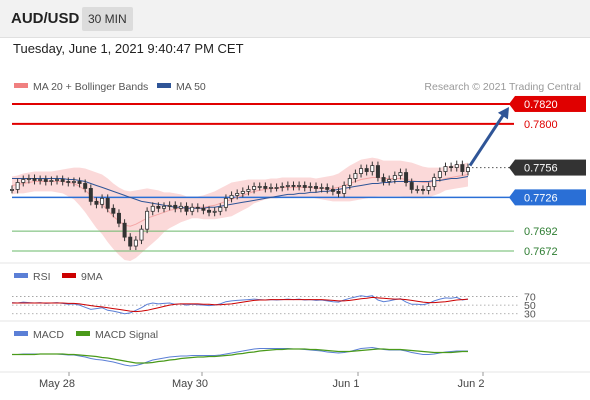 This screenshot has height=400, width=590. I want to click on legend-ma50-label: MA 50, so click(191, 87).